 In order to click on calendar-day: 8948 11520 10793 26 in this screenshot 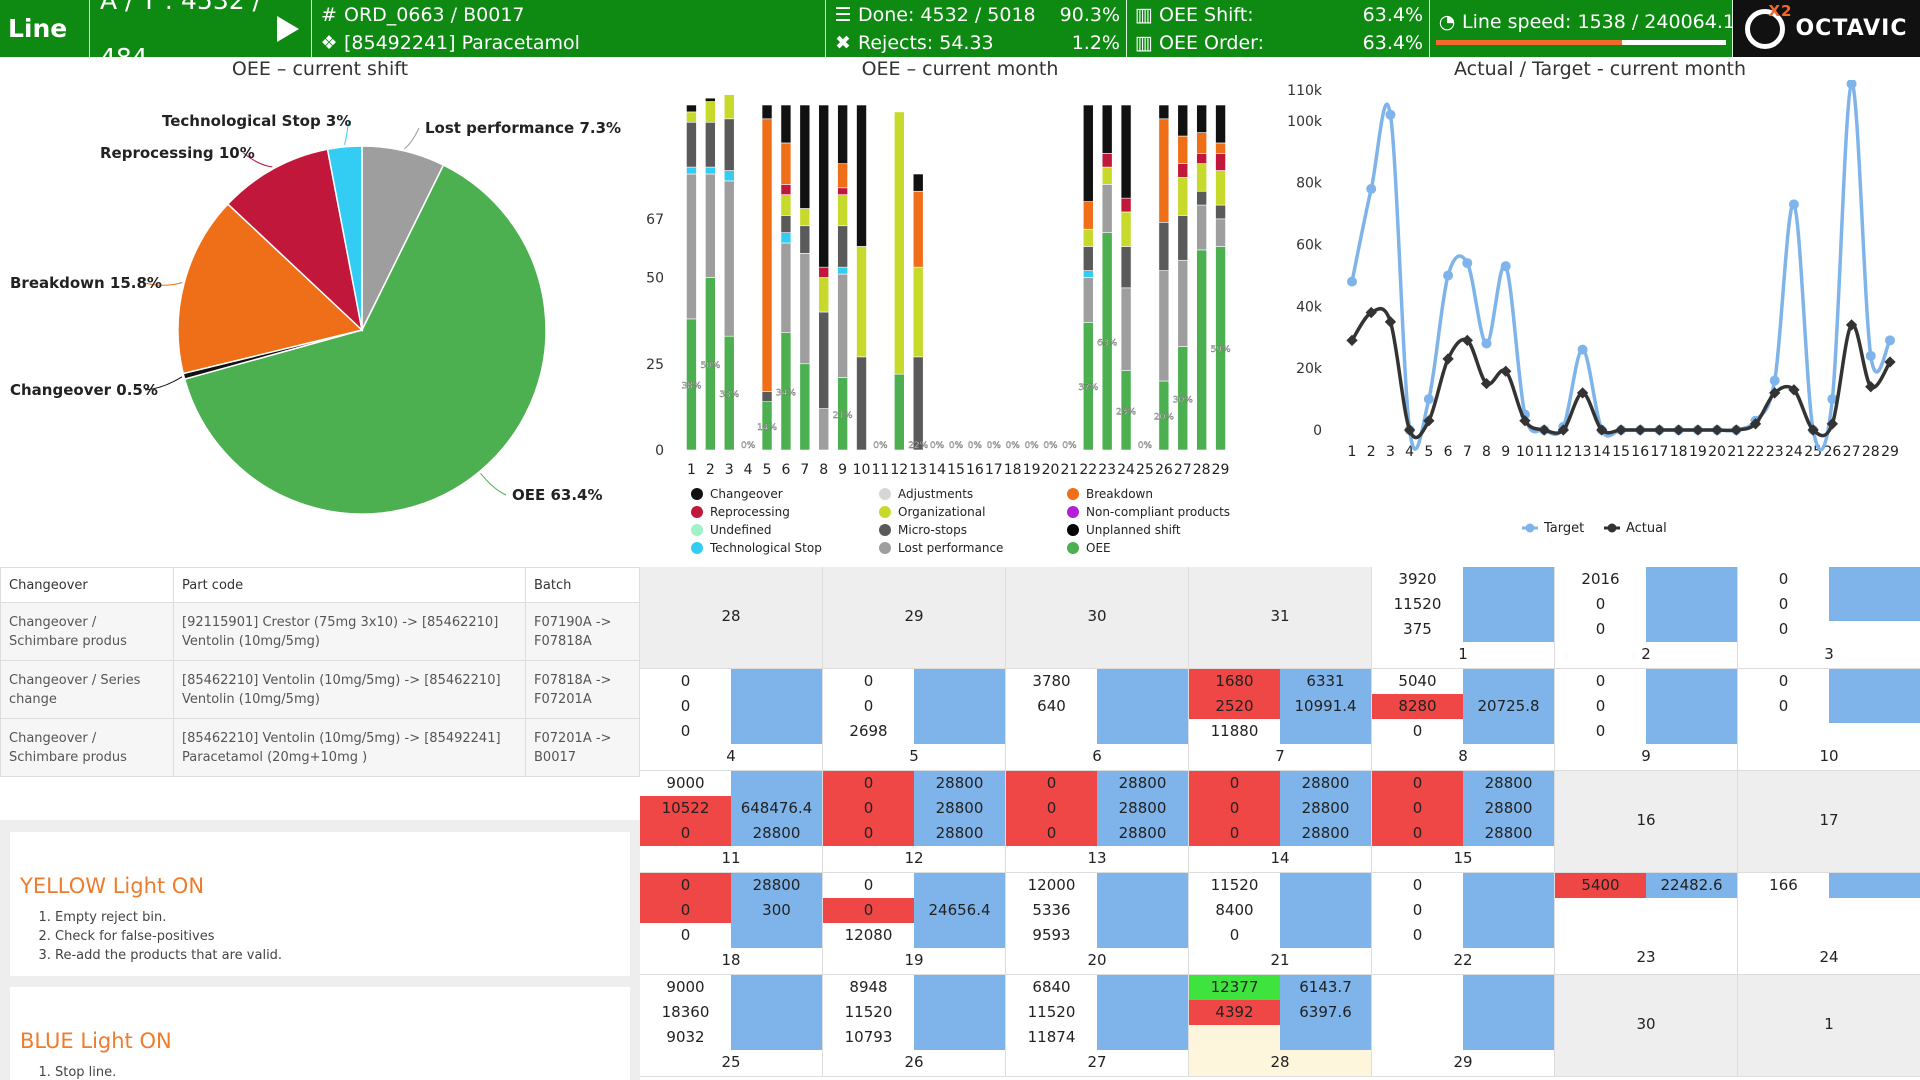, I will do `click(914, 1026)`.